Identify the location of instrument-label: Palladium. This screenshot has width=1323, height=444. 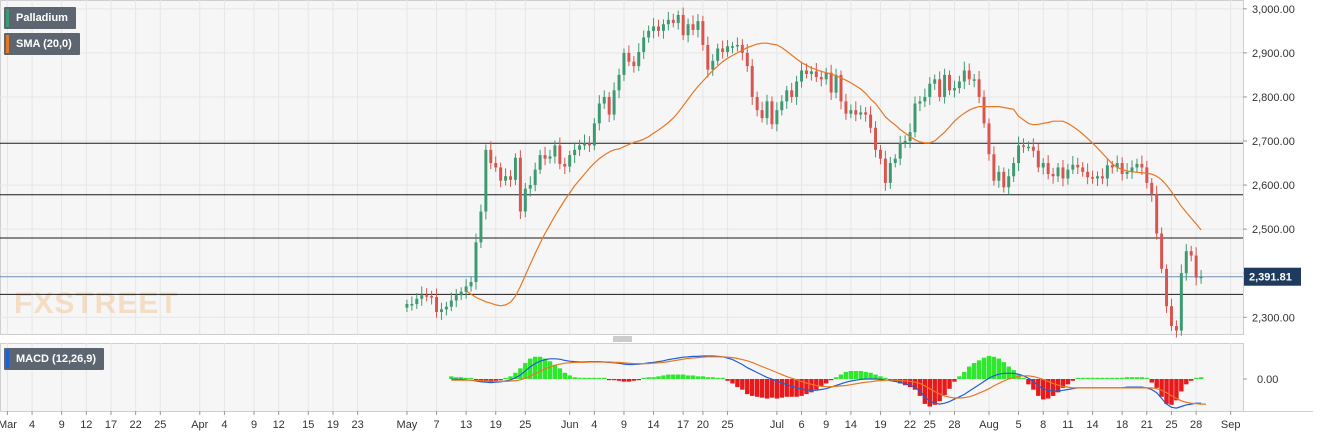
(40, 18).